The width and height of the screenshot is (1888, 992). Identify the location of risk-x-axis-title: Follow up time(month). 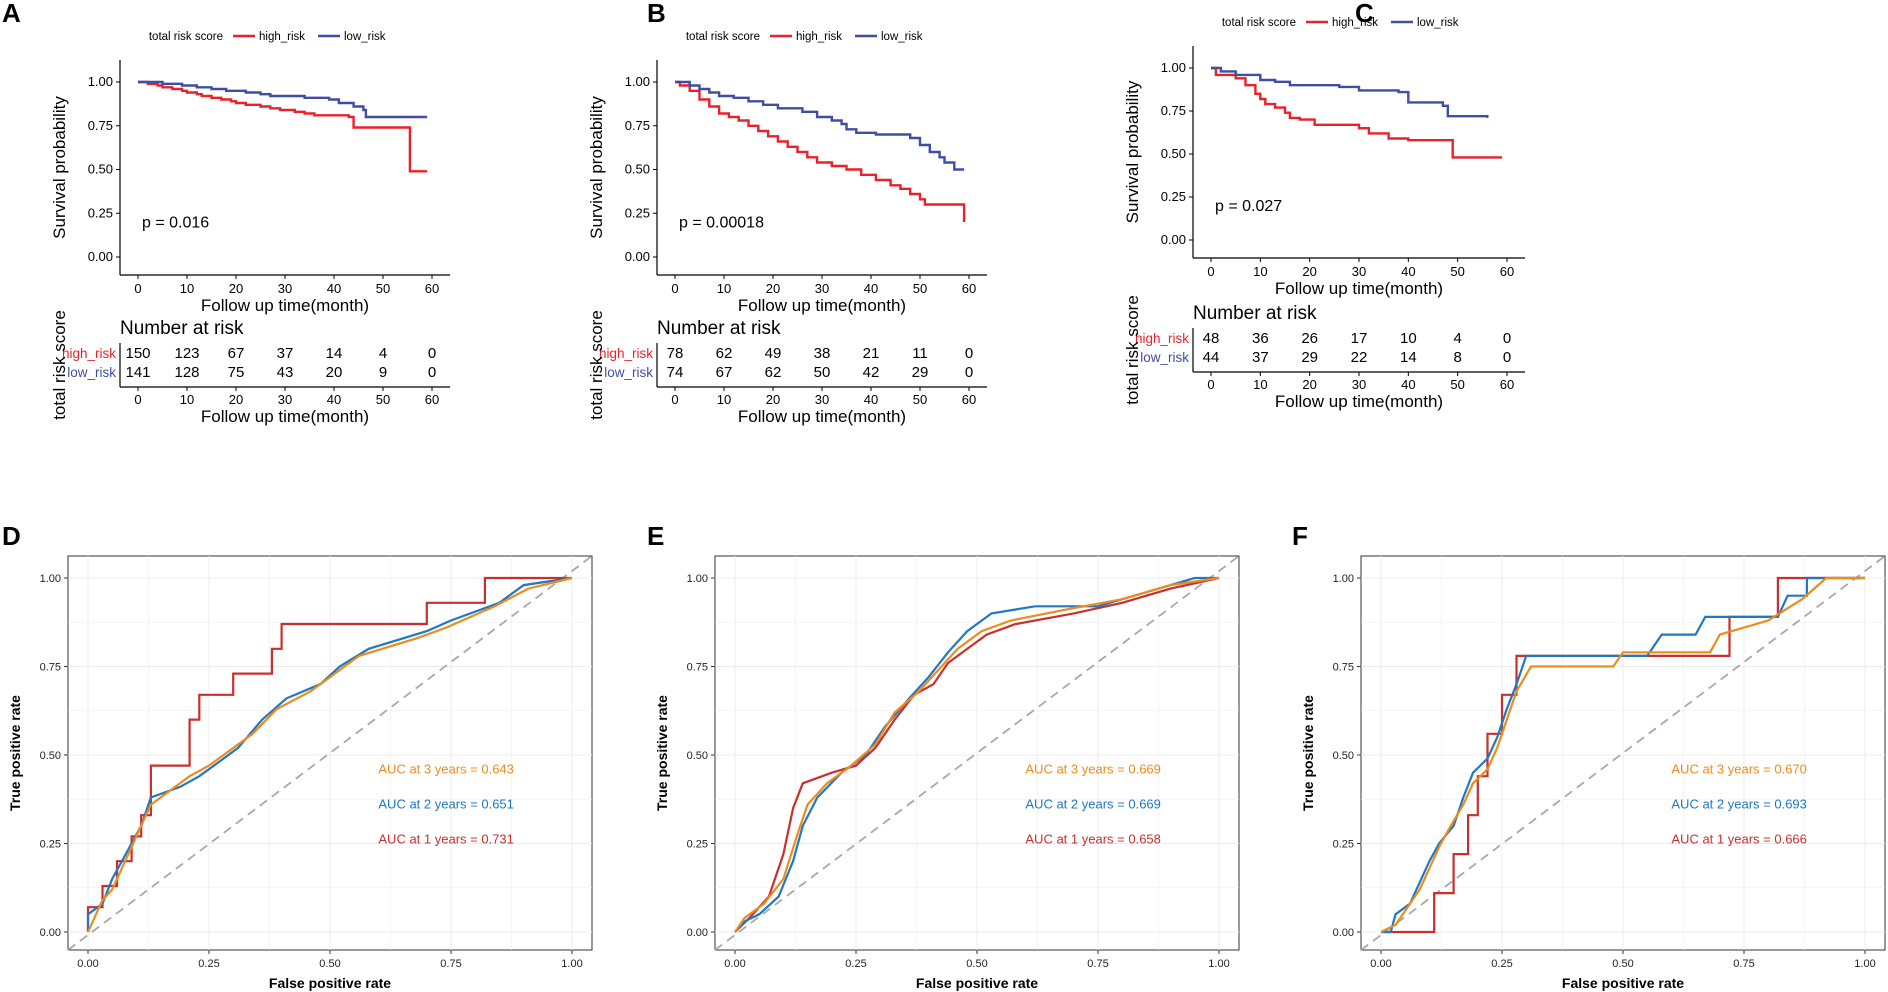
(285, 416).